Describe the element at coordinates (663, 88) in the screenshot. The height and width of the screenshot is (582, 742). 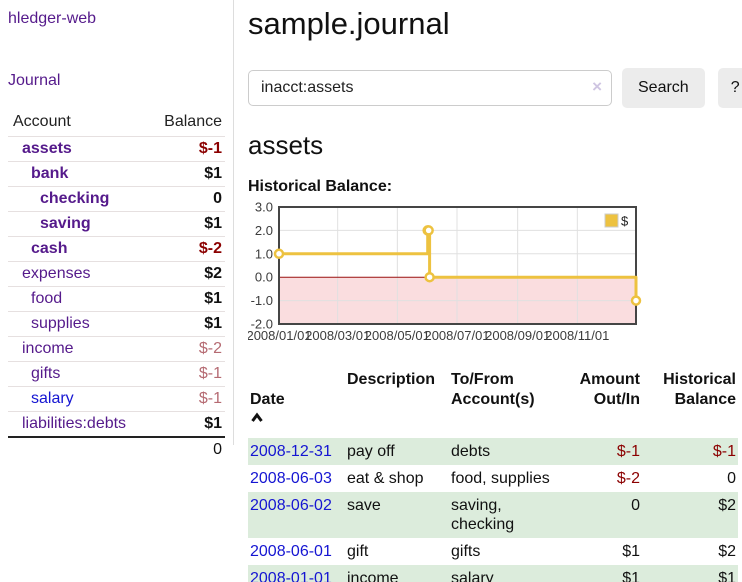
I see `search-button: Search` at that location.